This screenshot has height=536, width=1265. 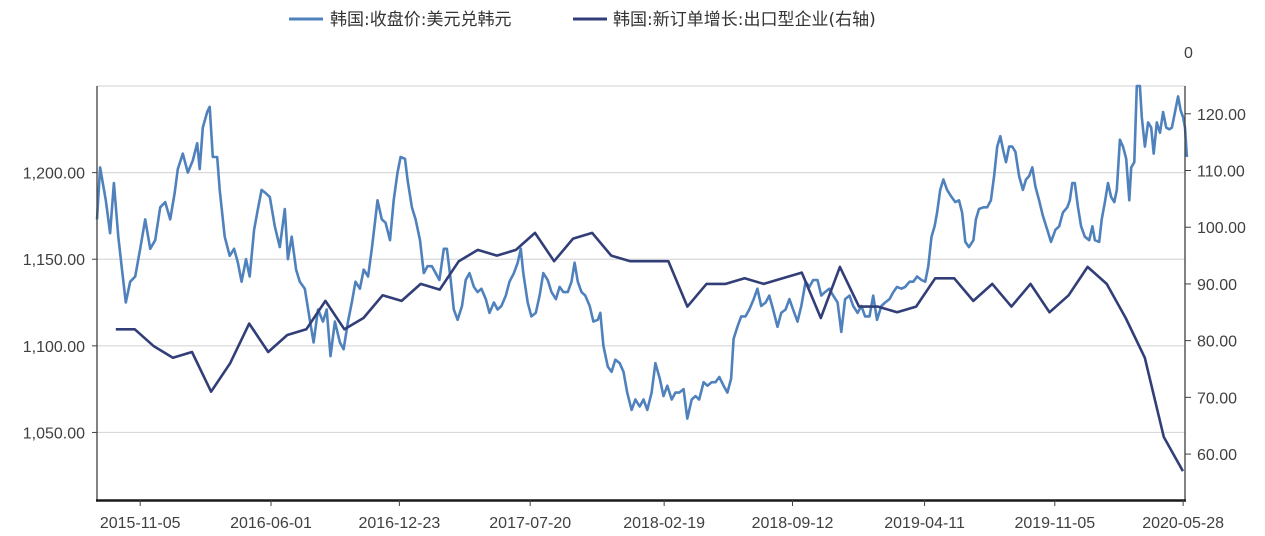 I want to click on x-axis-tick-label: 2016-06-01, so click(x=271, y=523).